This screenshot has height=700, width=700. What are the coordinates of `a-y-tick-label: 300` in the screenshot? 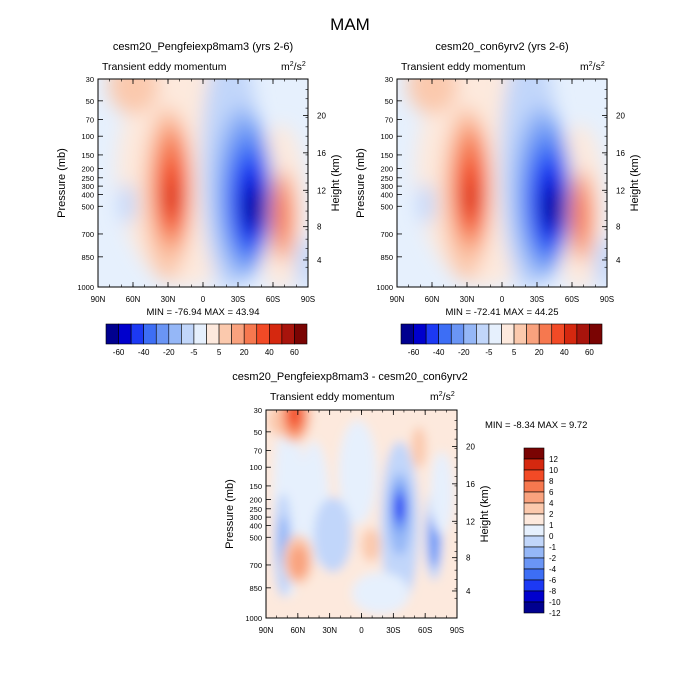 It's located at (87, 186).